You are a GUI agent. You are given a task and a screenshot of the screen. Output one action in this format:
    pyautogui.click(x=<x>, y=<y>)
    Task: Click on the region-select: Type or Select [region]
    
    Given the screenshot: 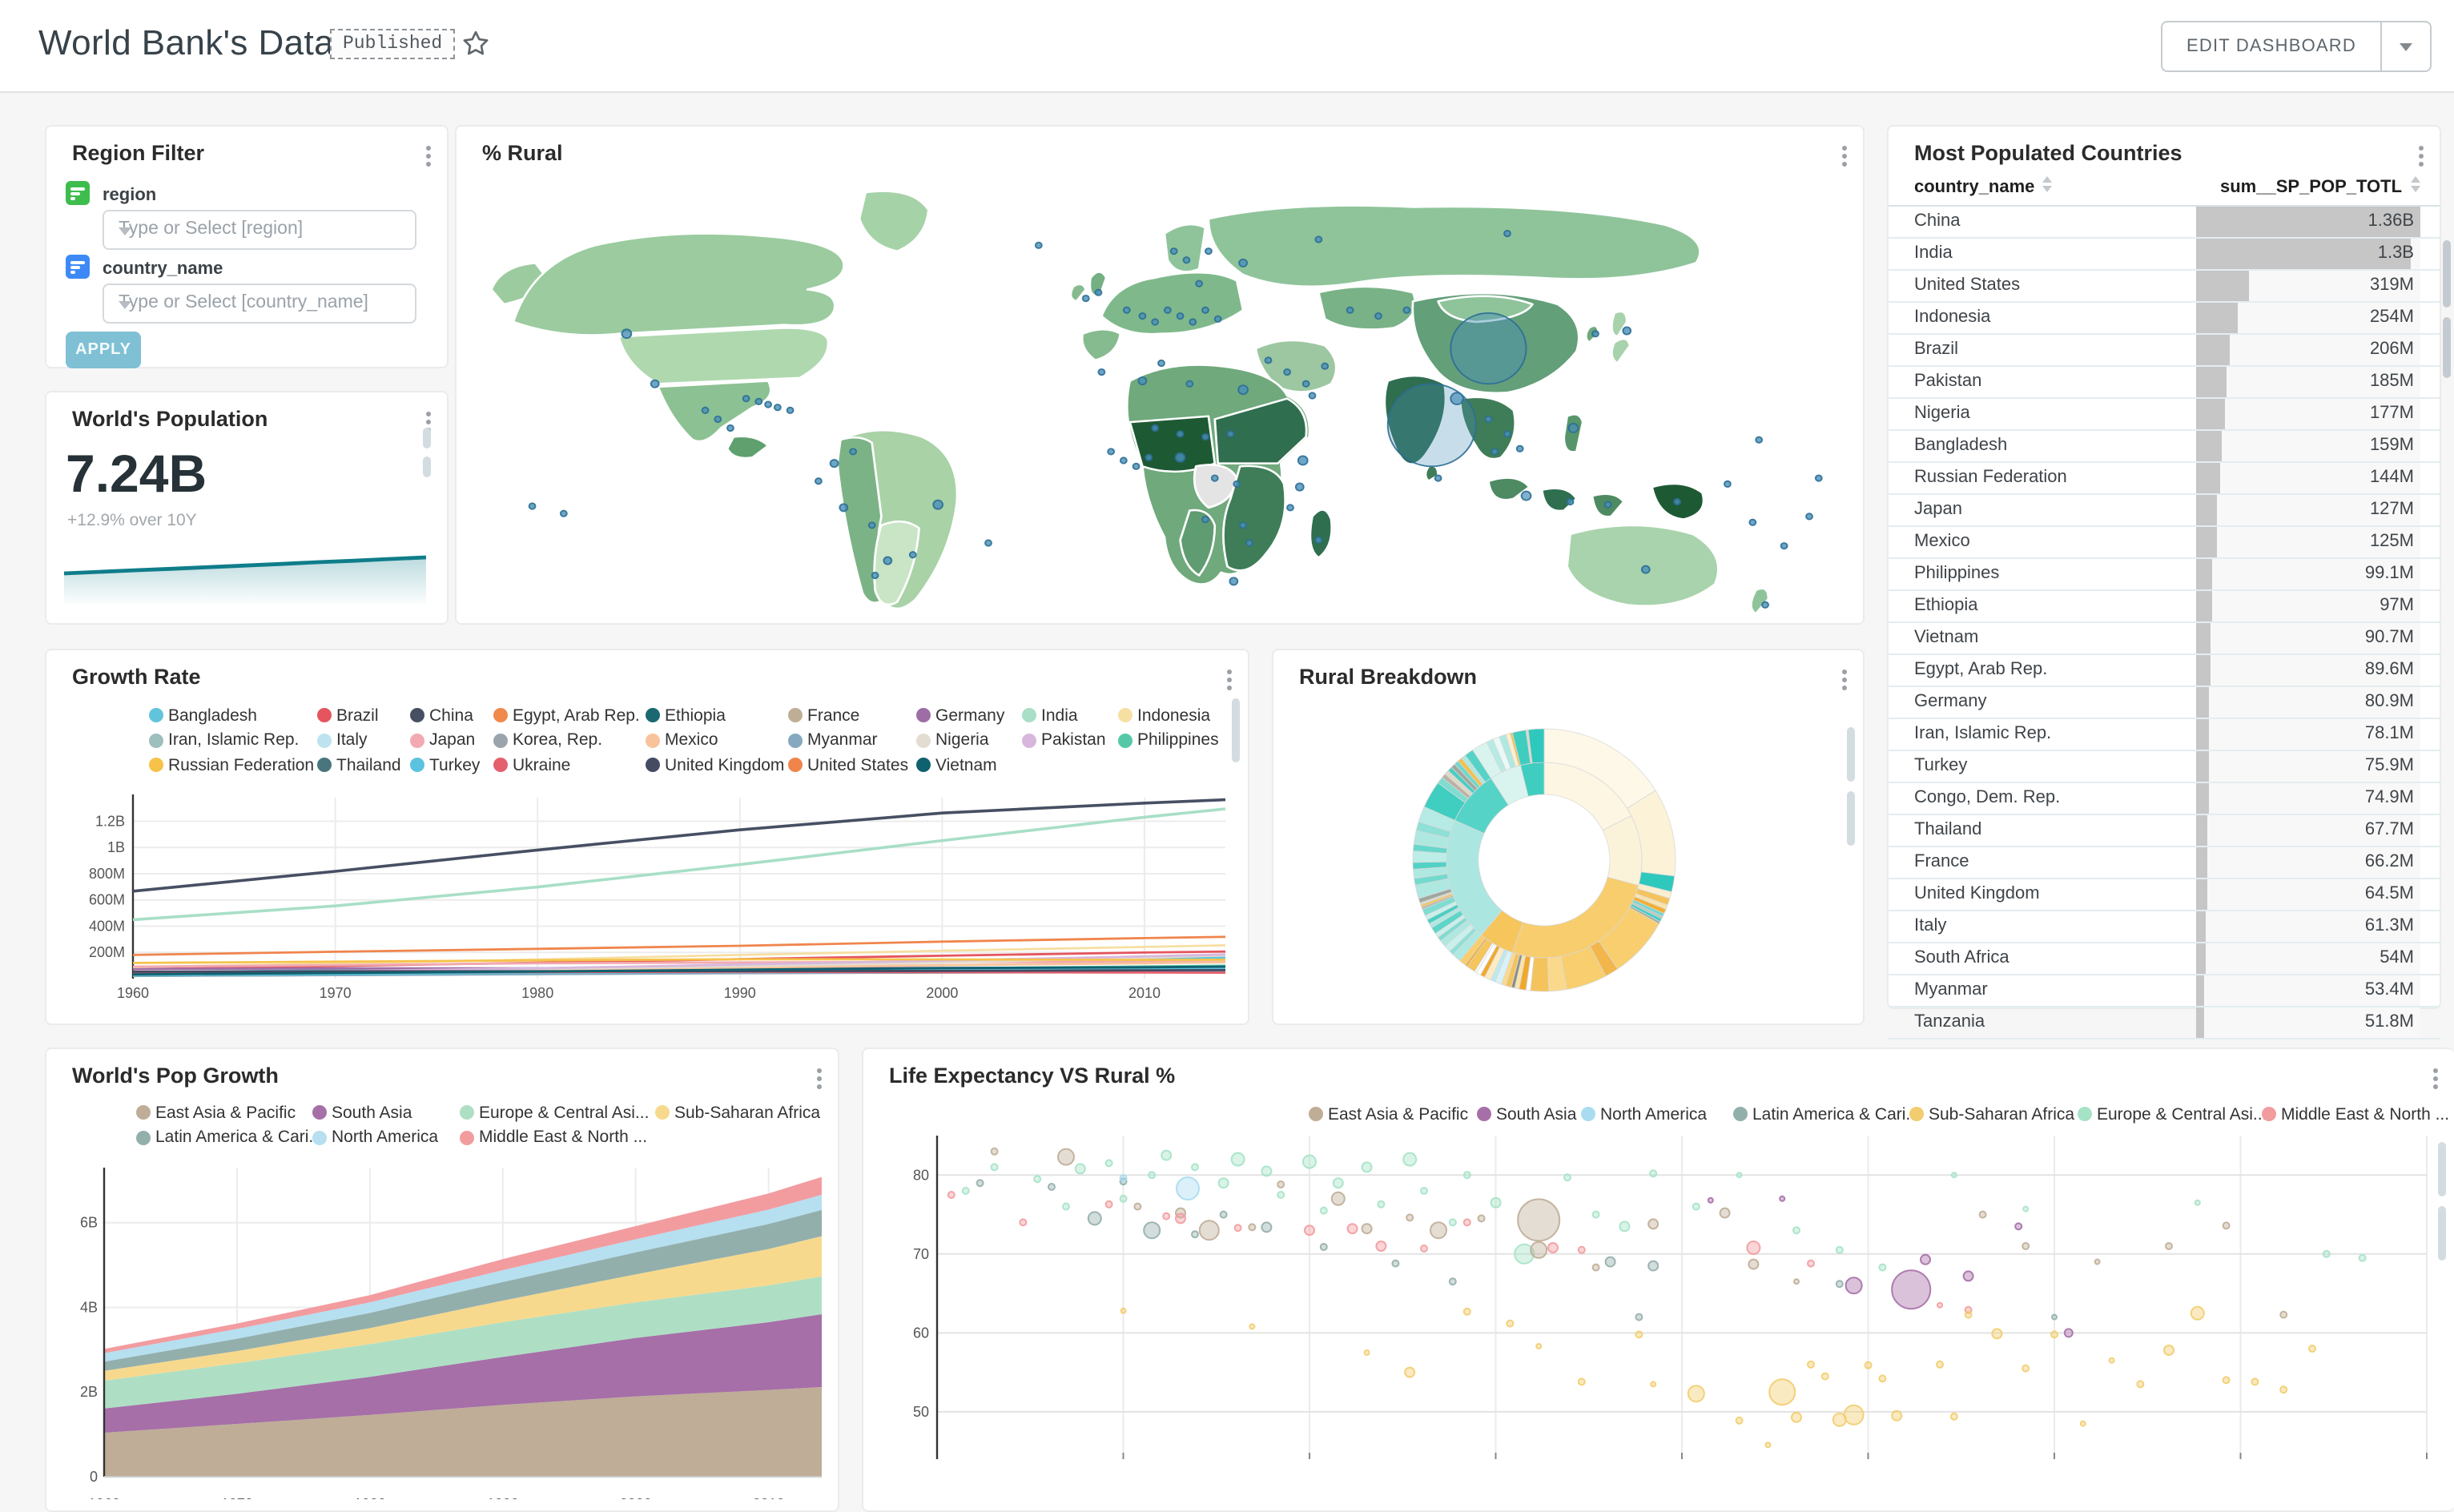 What is the action you would take?
    pyautogui.click(x=259, y=230)
    